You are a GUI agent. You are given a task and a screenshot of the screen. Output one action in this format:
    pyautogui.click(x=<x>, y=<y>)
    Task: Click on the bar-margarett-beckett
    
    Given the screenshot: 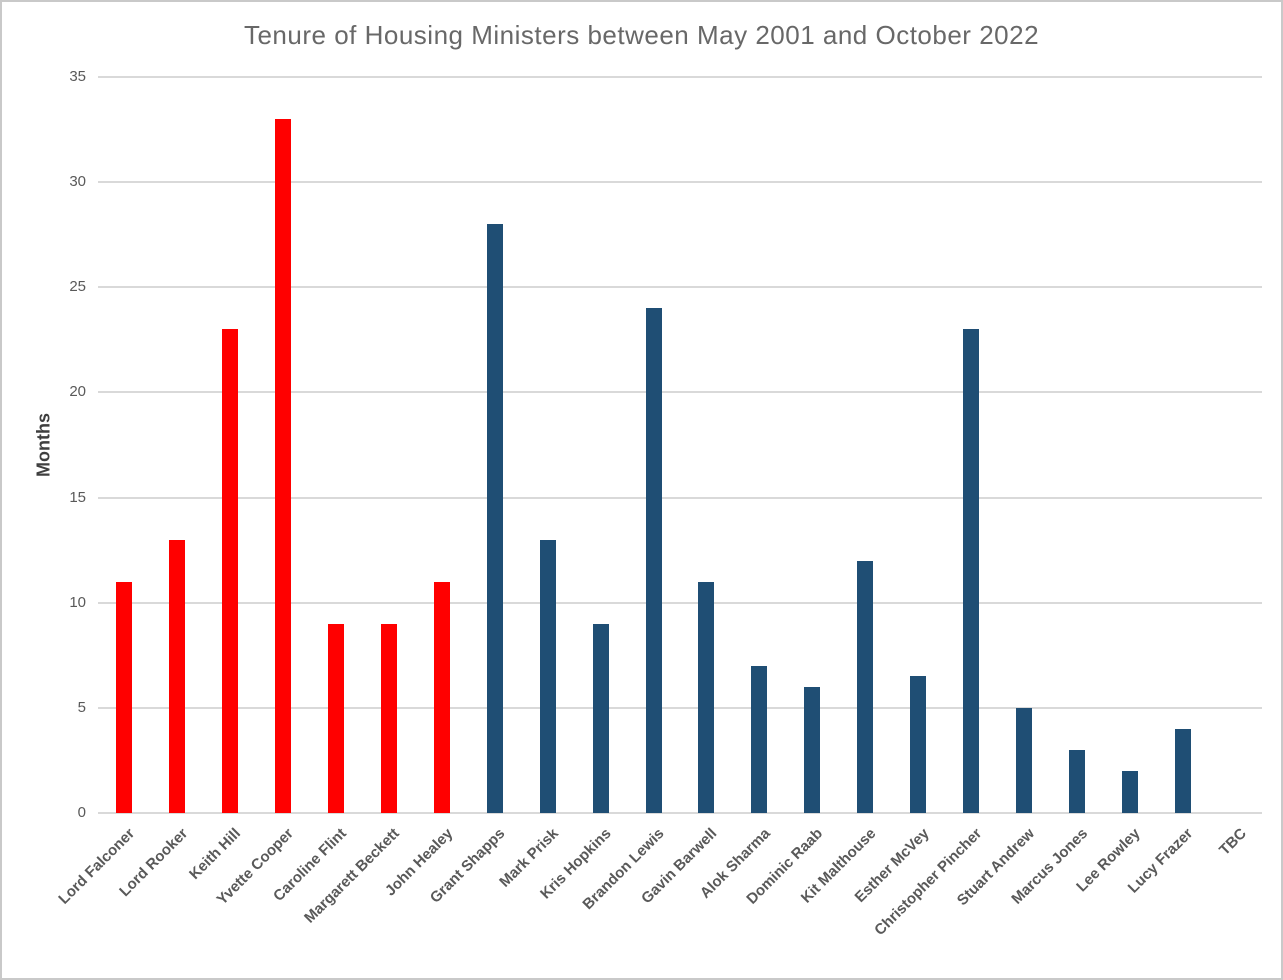 What is the action you would take?
    pyautogui.click(x=389, y=718)
    